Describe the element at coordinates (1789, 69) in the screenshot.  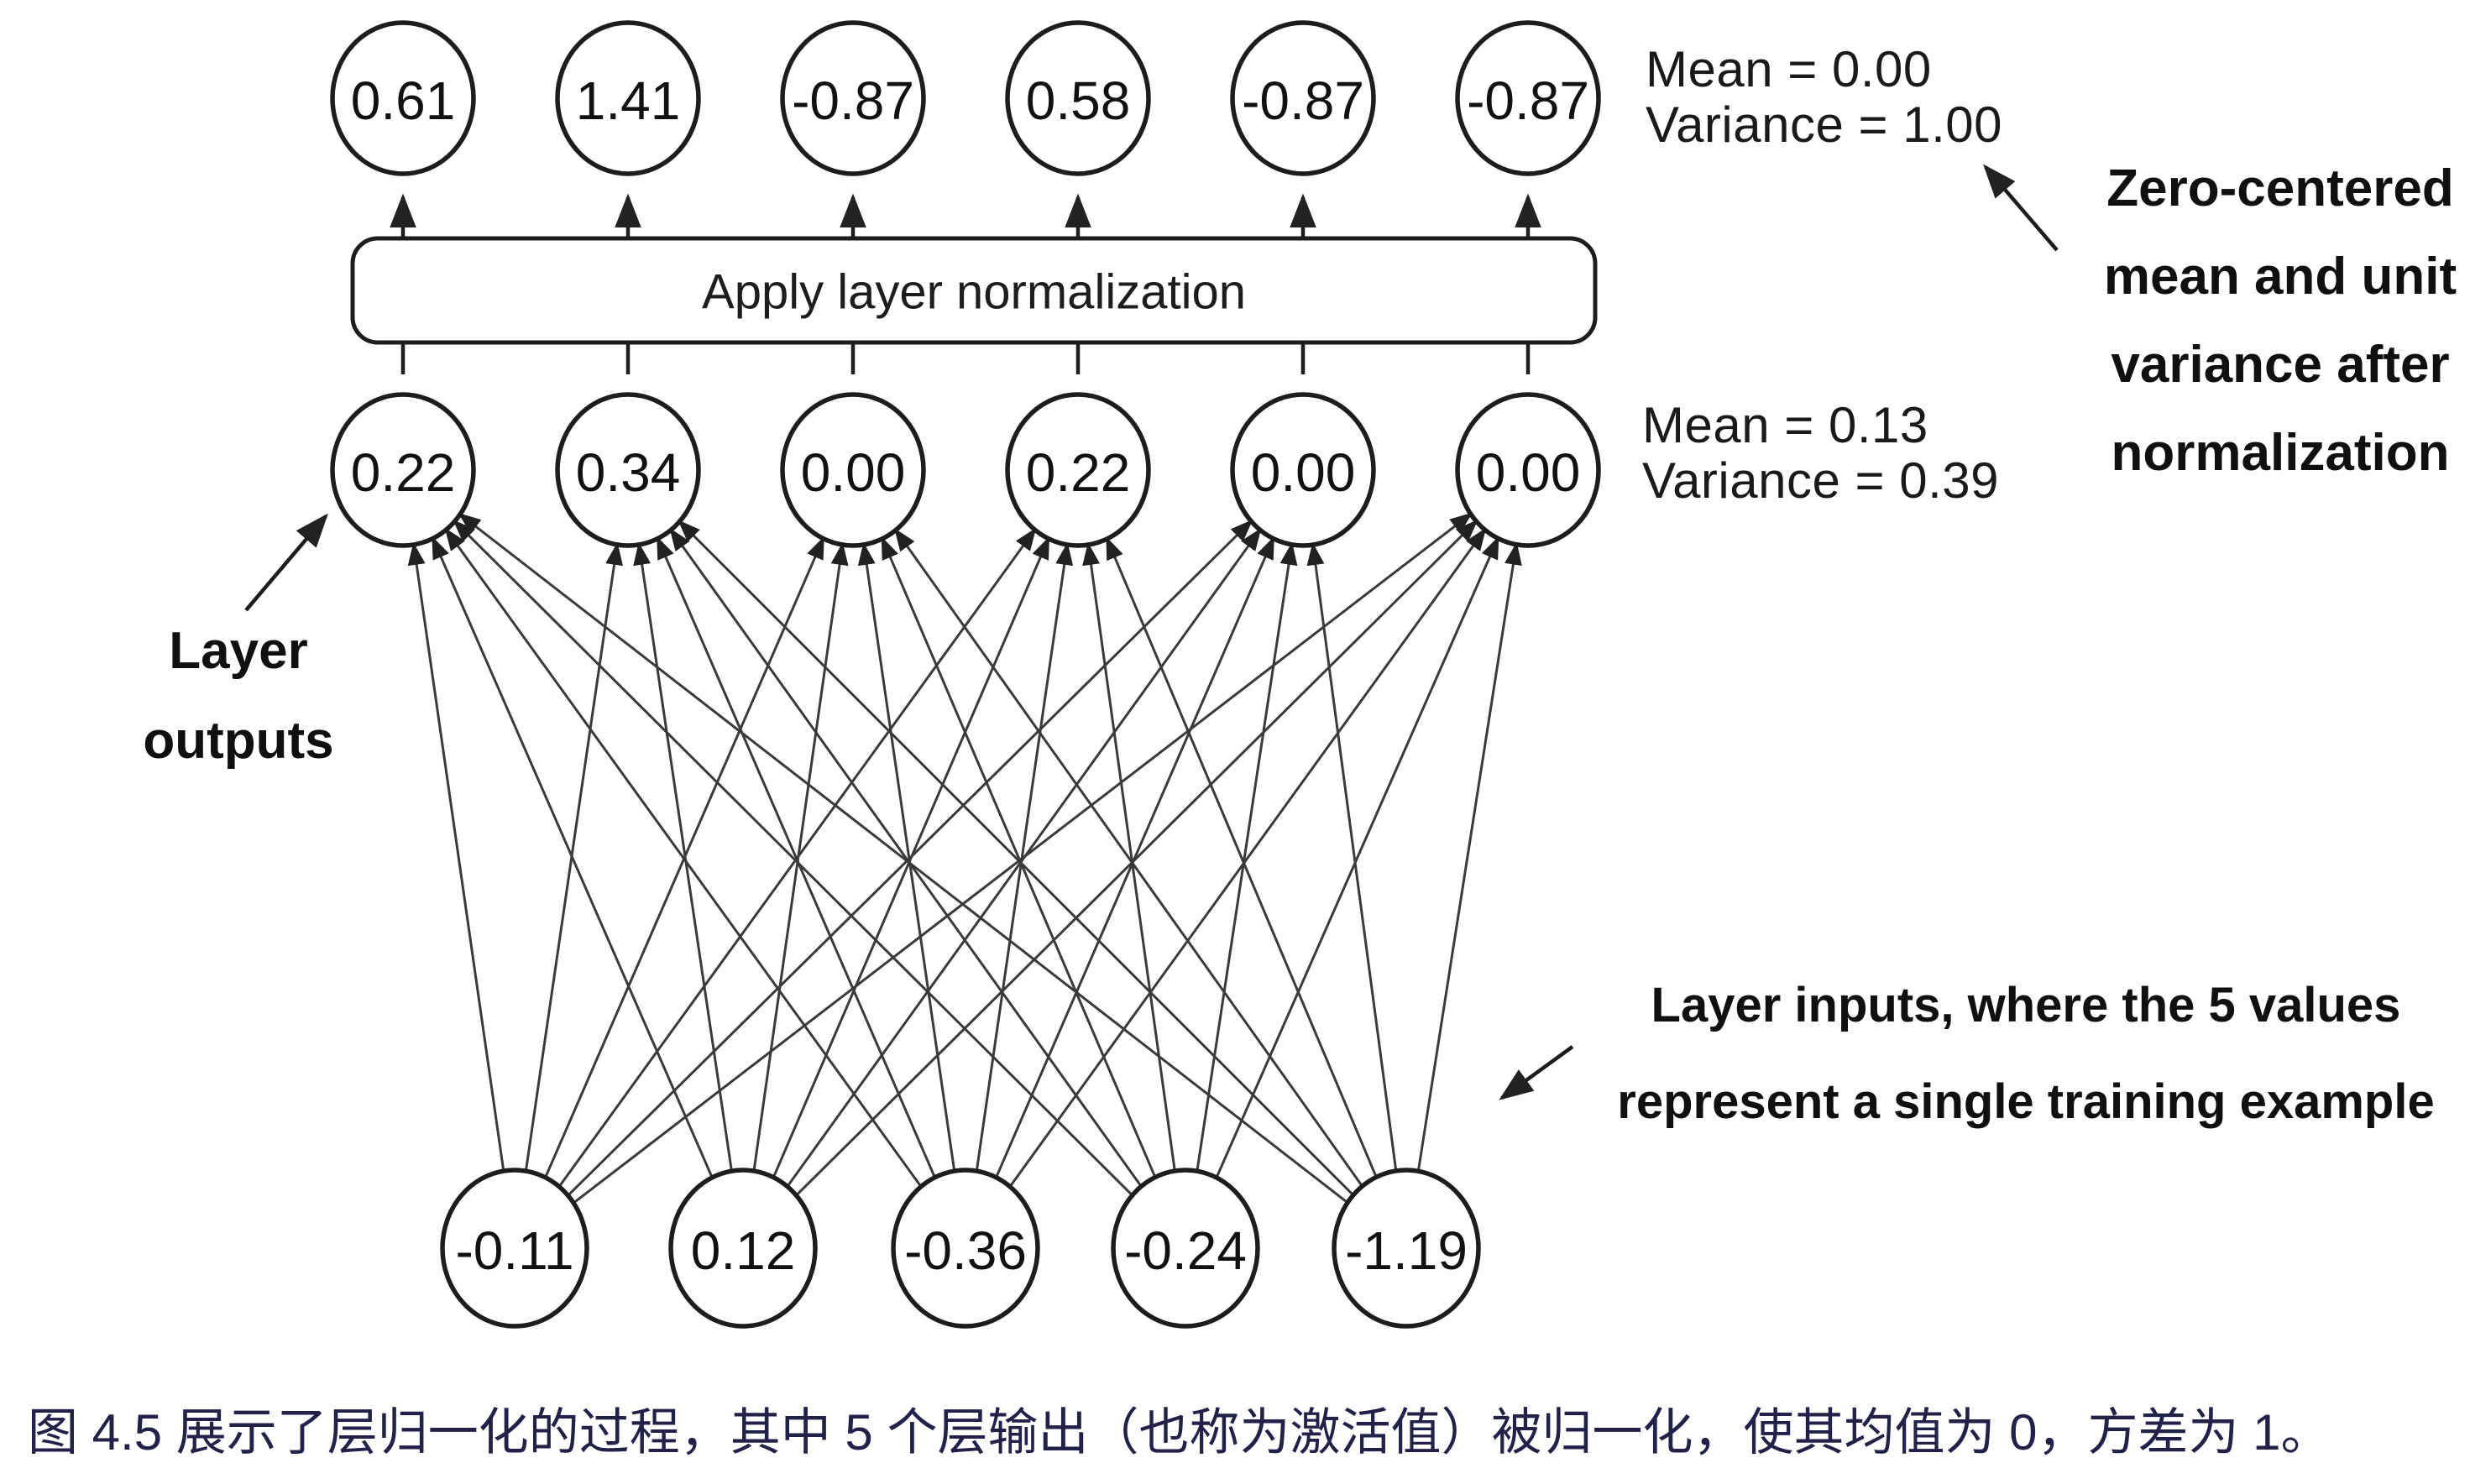
I see `mean-after-label: Mean = 0.00` at that location.